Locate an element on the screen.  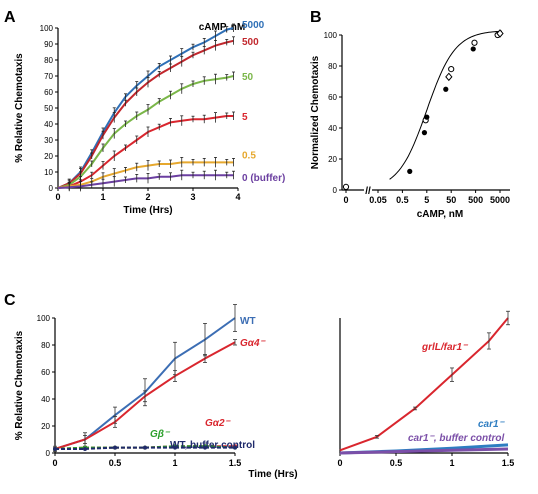
series-line-car1-buffer-control is located at coordinates (424, 451).